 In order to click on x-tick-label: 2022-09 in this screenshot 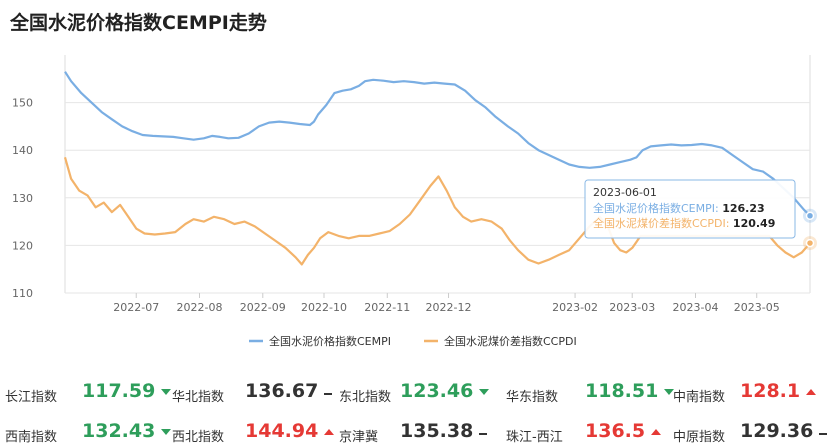, I will do `click(263, 307)`.